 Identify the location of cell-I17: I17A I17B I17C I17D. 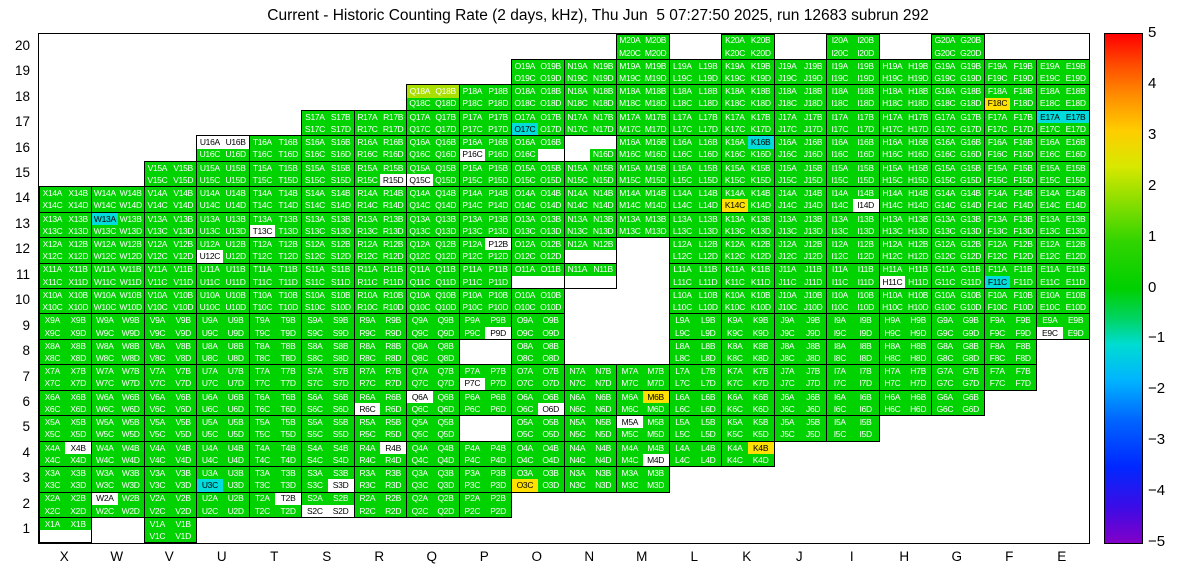
(853, 123).